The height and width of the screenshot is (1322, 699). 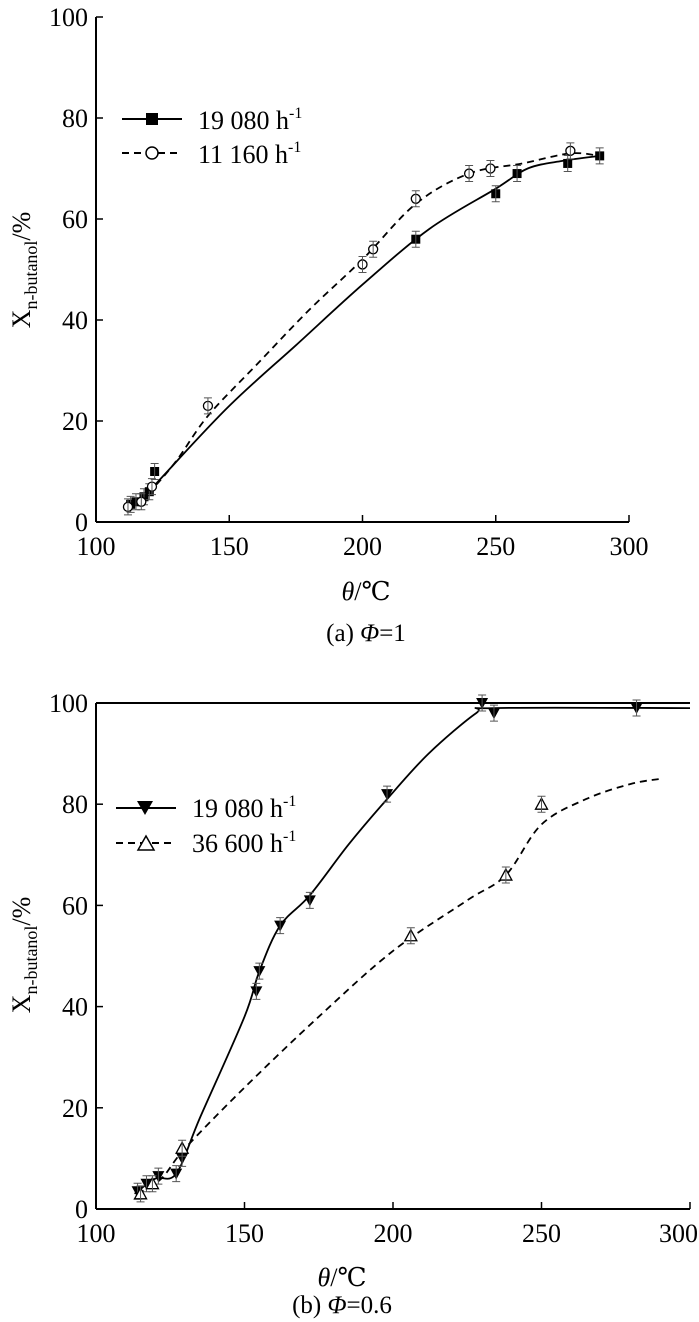 What do you see at coordinates (237, 843) in the screenshot?
I see `legend-label: 36 600 h` at bounding box center [237, 843].